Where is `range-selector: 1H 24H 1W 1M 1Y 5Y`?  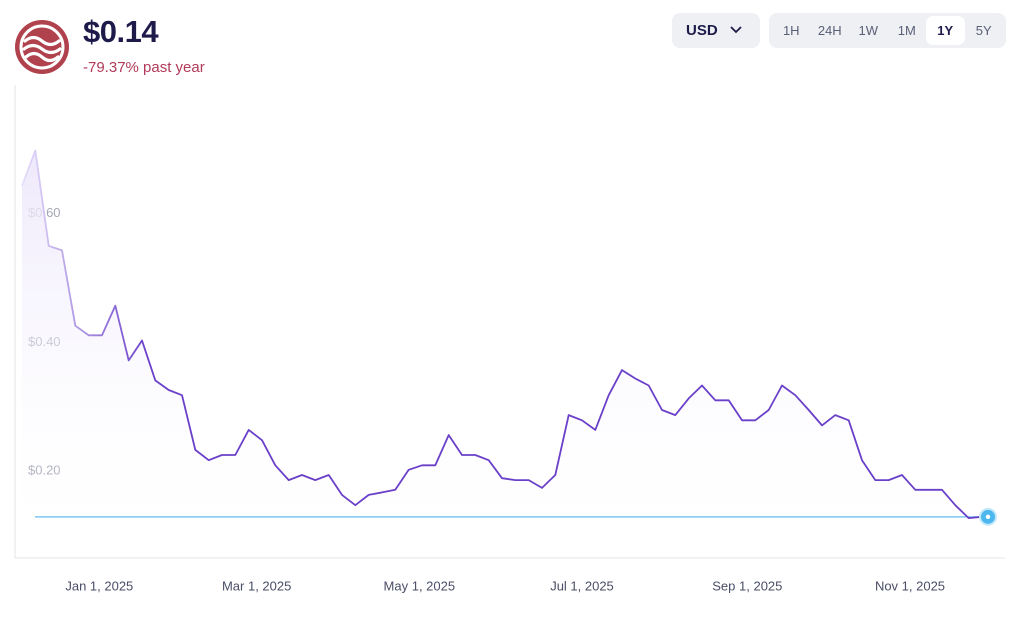
range-selector: 1H 24H 1W 1M 1Y 5Y is located at coordinates (887, 30).